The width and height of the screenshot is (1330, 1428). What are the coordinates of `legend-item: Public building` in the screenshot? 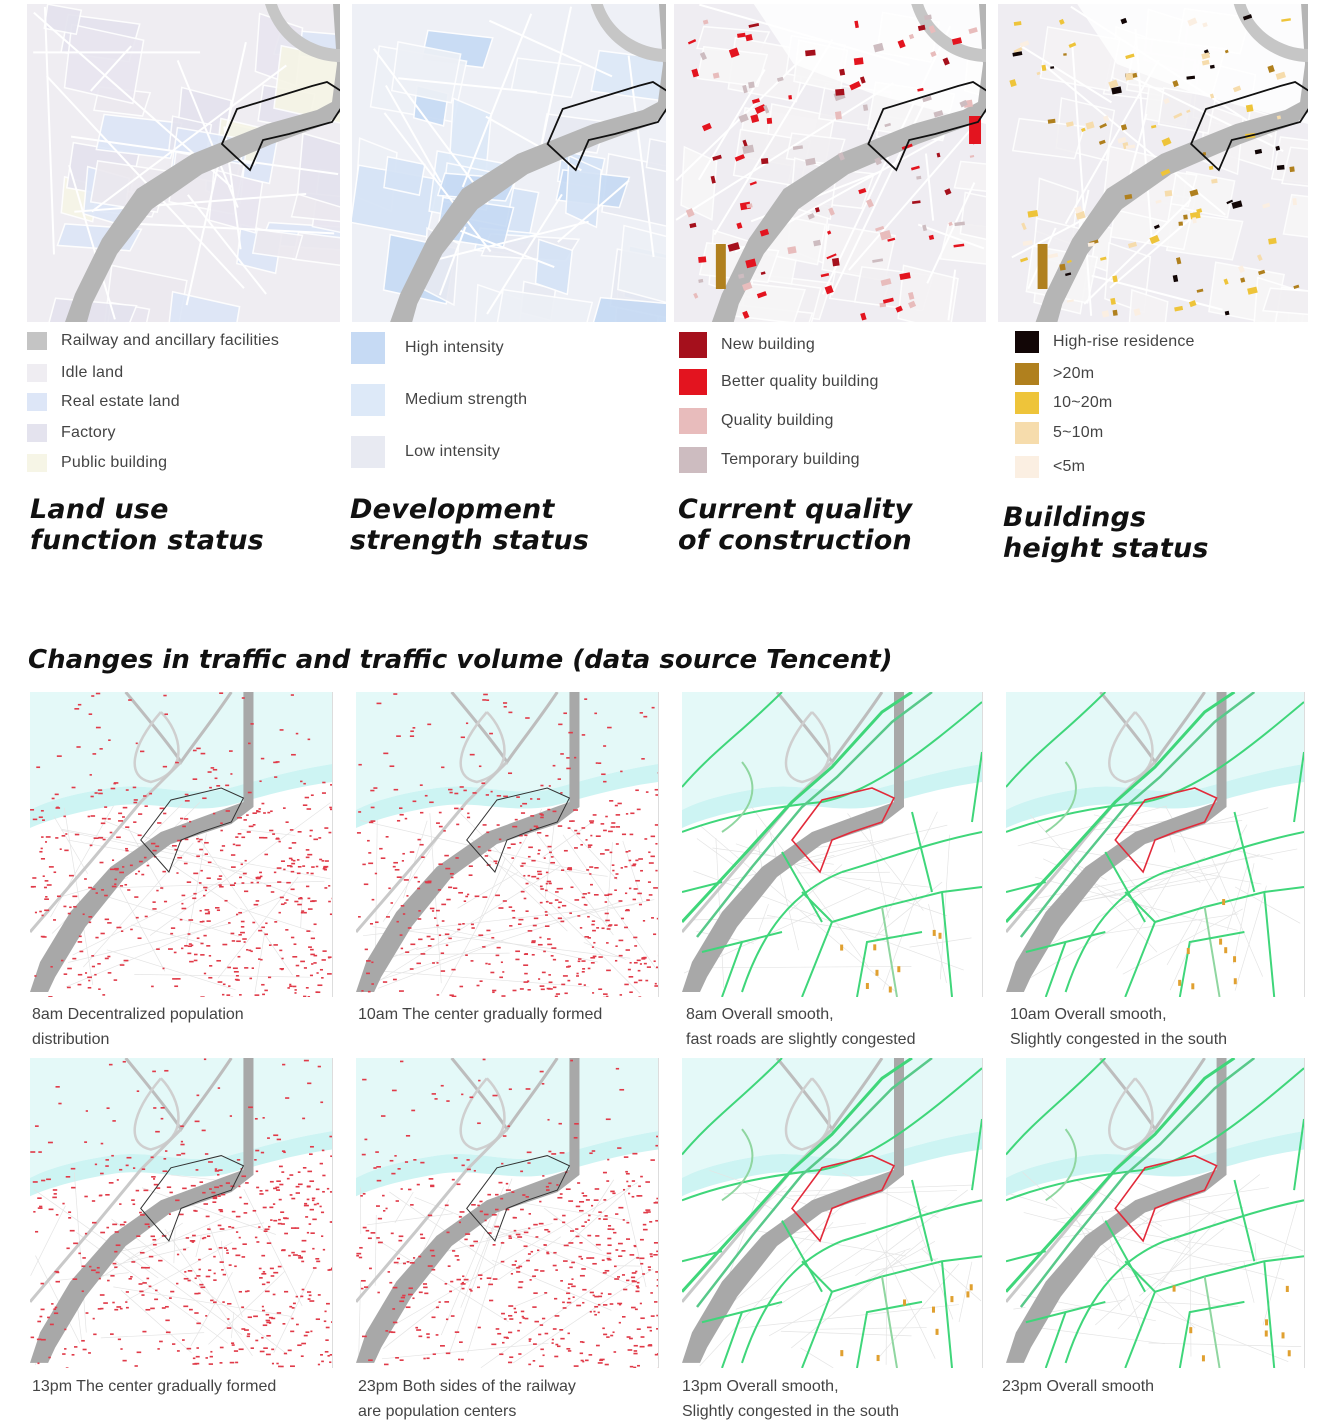 It's located at (97, 463).